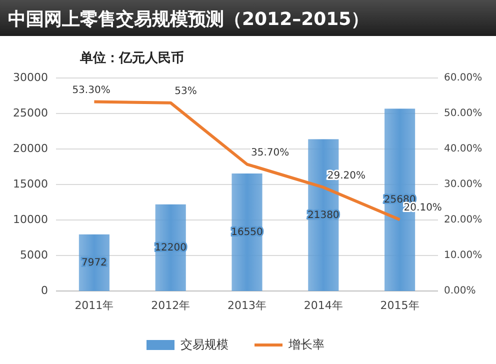 This screenshot has height=364, width=496. I want to click on y-tick-label: 30000, so click(30, 77).